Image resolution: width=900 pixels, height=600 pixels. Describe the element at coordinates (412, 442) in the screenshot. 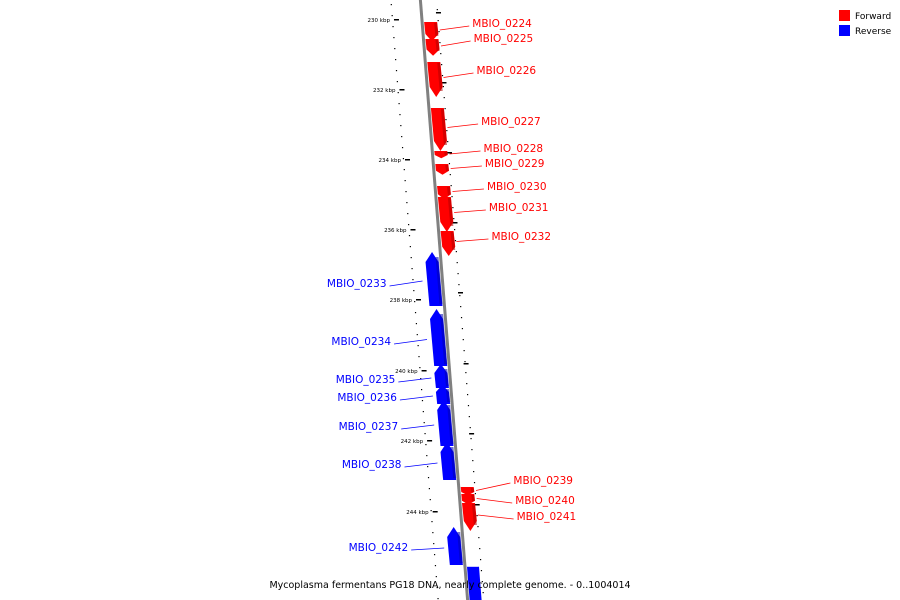

I see `tick-label: 242 kbp` at that location.